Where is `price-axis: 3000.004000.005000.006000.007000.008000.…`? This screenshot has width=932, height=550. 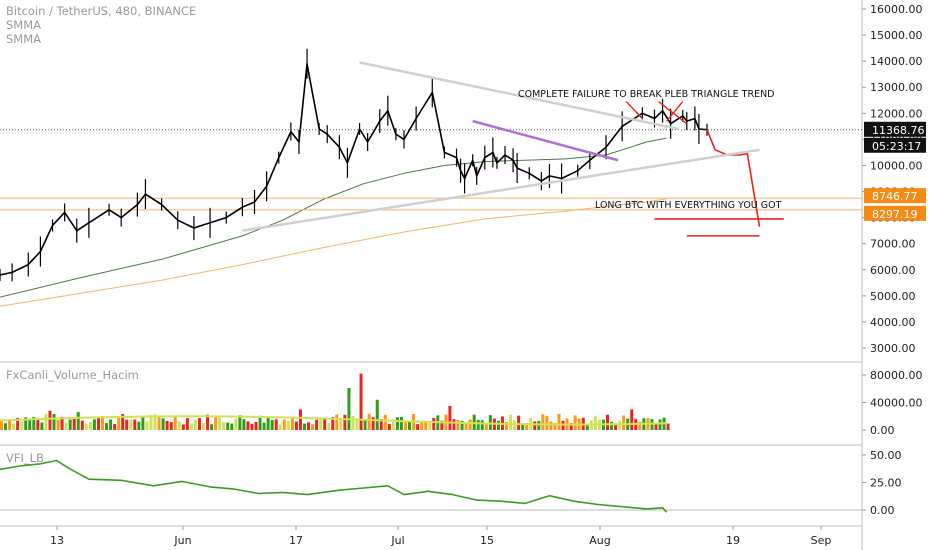 price-axis: 3000.004000.005000.006000.007000.008000.… is located at coordinates (894, 260).